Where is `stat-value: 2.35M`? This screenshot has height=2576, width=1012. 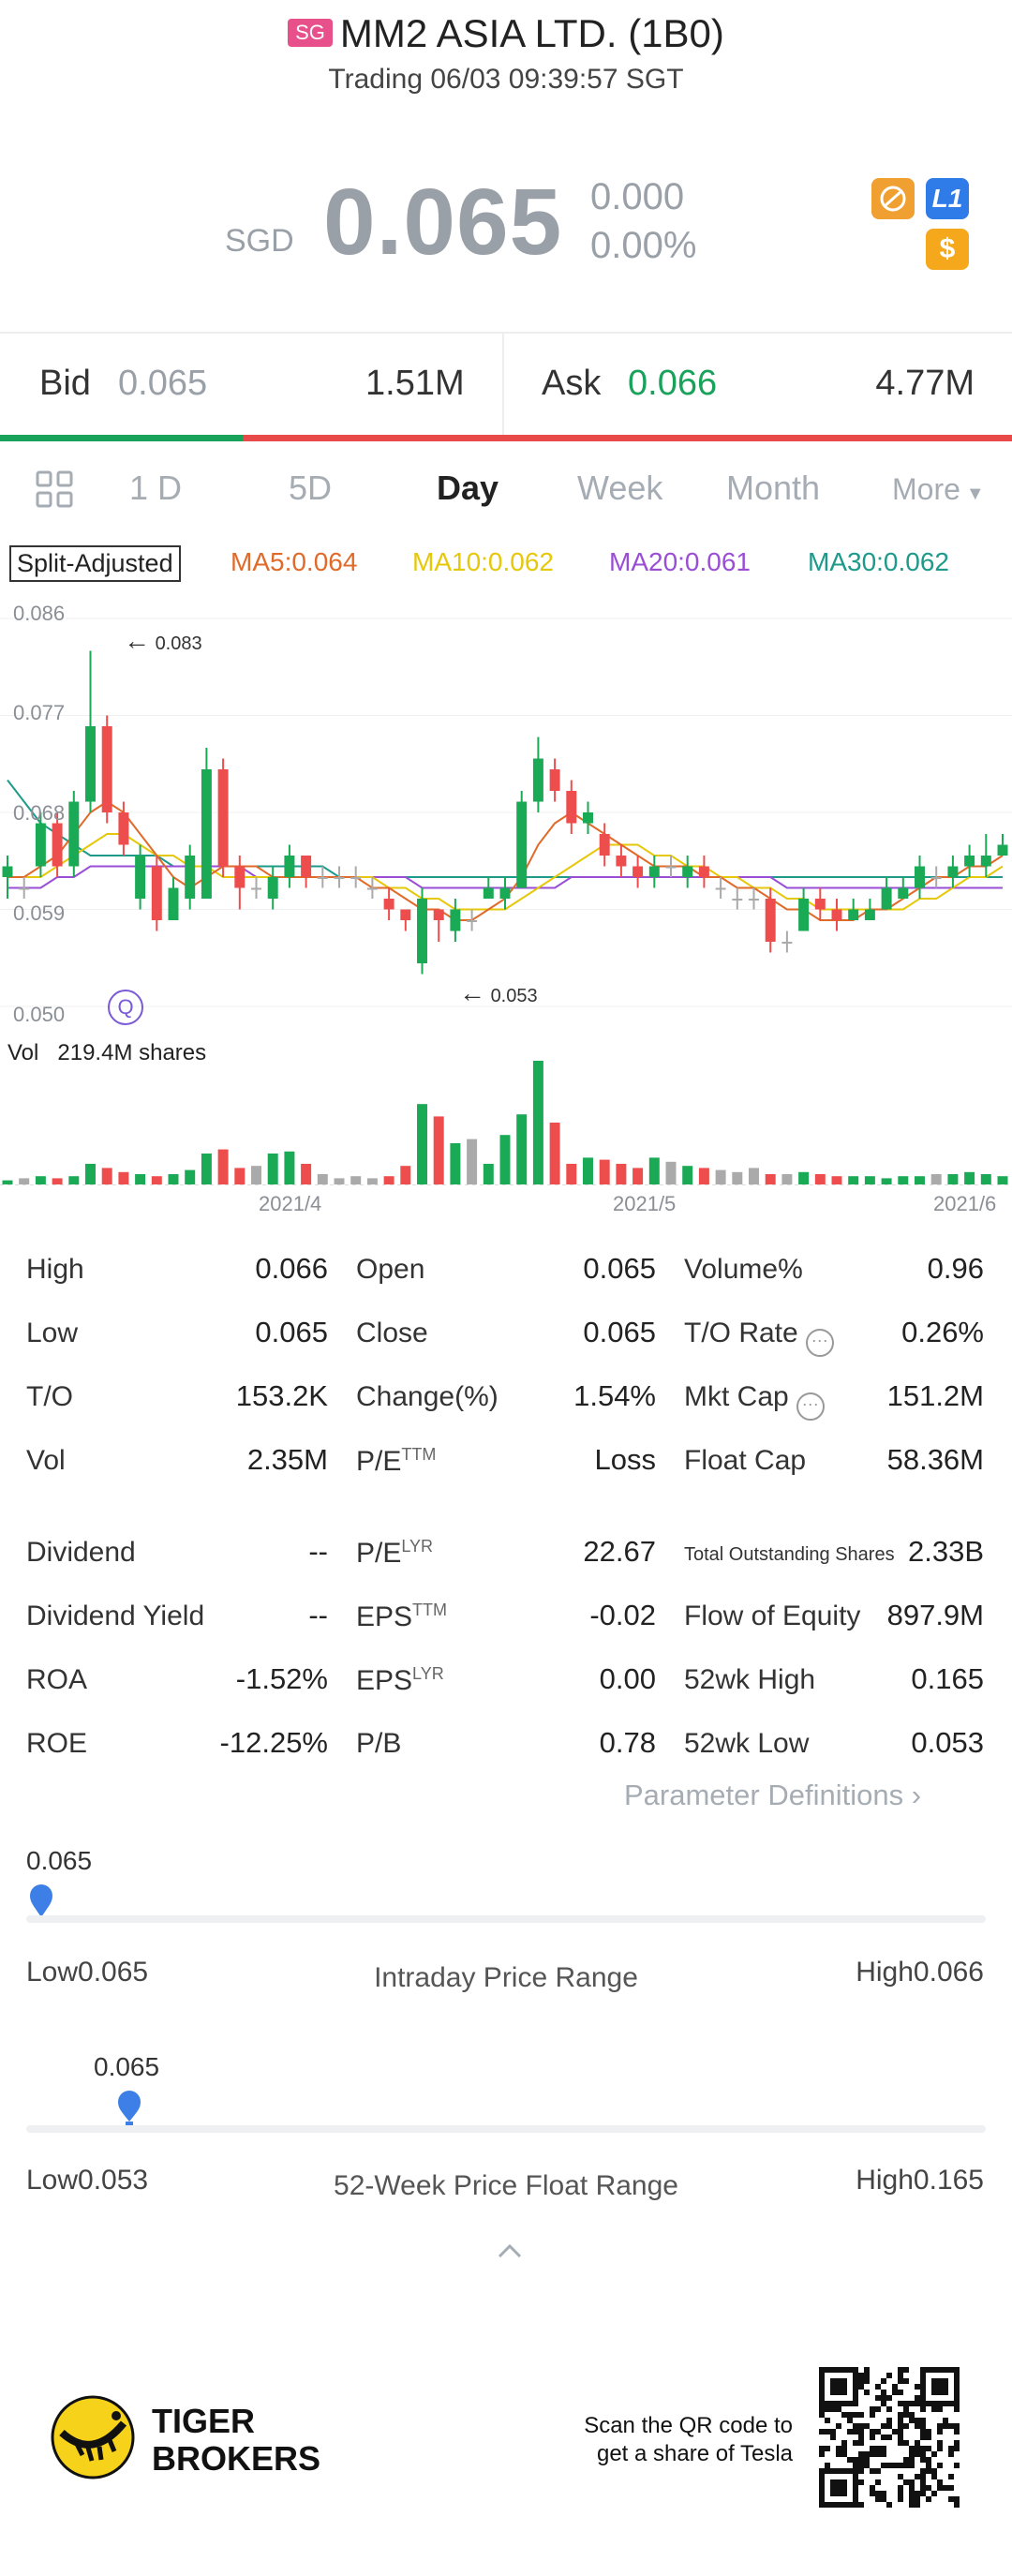 stat-value: 2.35M is located at coordinates (287, 1459).